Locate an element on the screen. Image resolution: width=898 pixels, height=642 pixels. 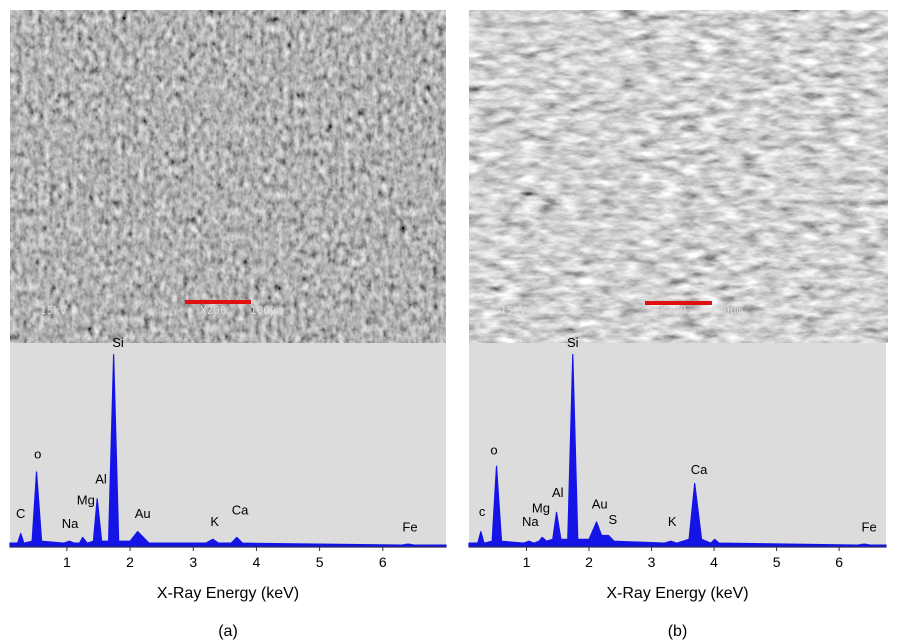
peak-label: C is located at coordinates (20, 513).